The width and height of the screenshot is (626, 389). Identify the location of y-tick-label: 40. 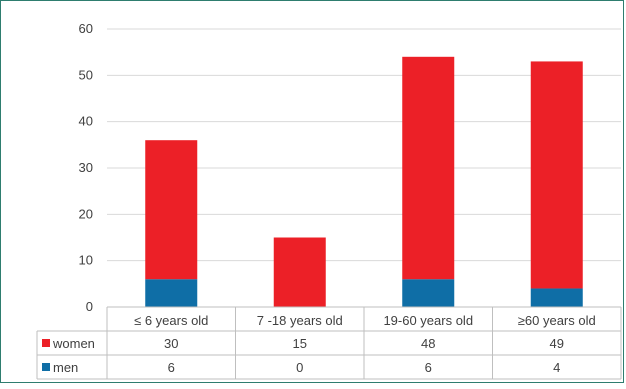
(86, 121).